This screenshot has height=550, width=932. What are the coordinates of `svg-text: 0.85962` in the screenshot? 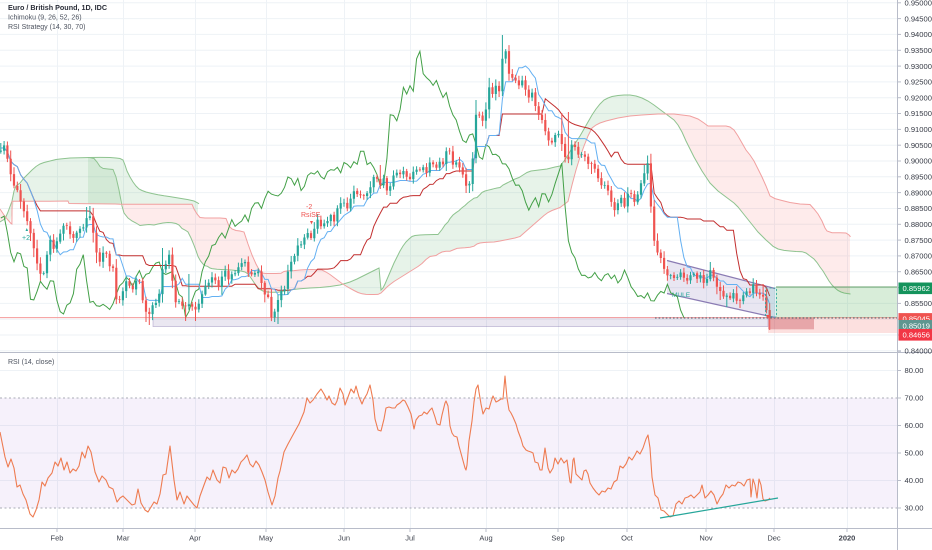 It's located at (916, 288).